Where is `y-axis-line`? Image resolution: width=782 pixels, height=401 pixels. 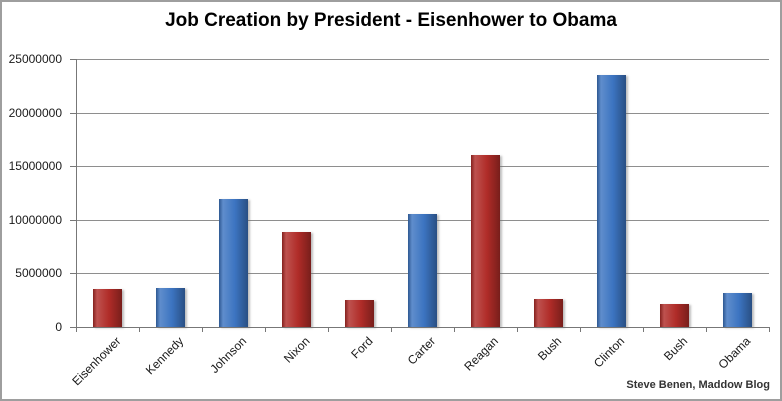 y-axis-line is located at coordinates (76, 193).